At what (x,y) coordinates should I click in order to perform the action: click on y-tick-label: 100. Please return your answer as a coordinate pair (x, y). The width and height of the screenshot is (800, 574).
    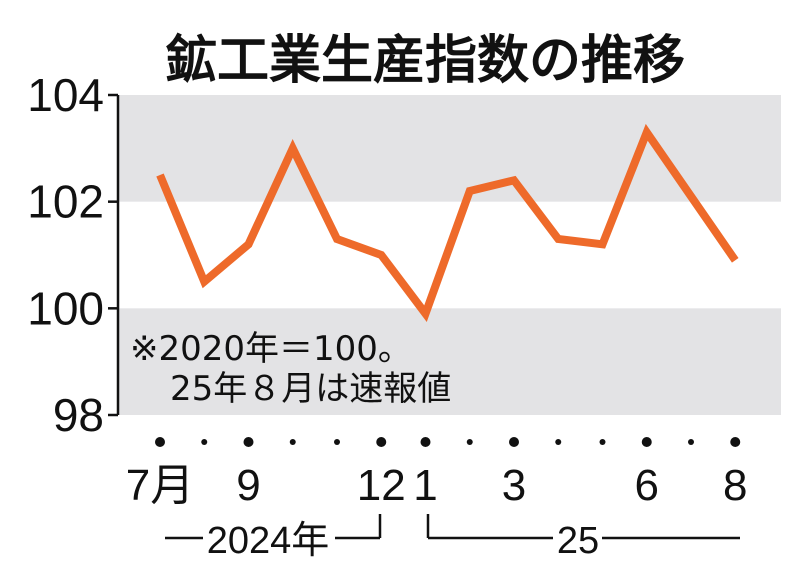
    Looking at the image, I should click on (65, 308).